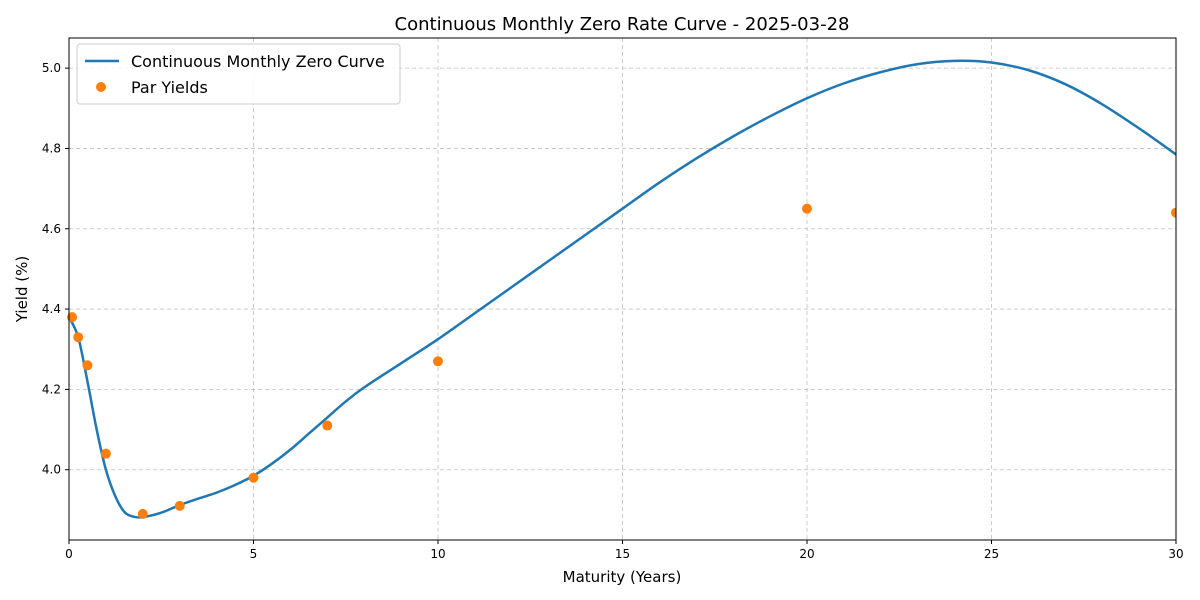 This screenshot has width=1200, height=600. Describe the element at coordinates (51, 309) in the screenshot. I see `y-tick-label: 4.4` at that location.